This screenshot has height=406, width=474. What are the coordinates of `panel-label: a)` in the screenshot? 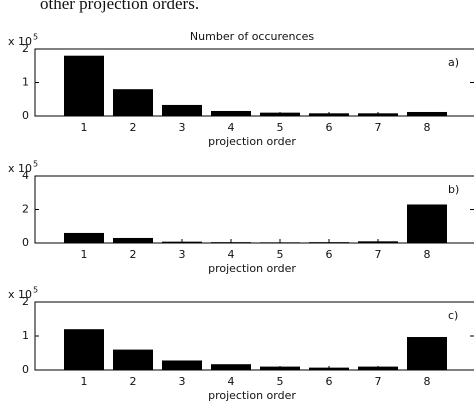 It's located at (453, 62).